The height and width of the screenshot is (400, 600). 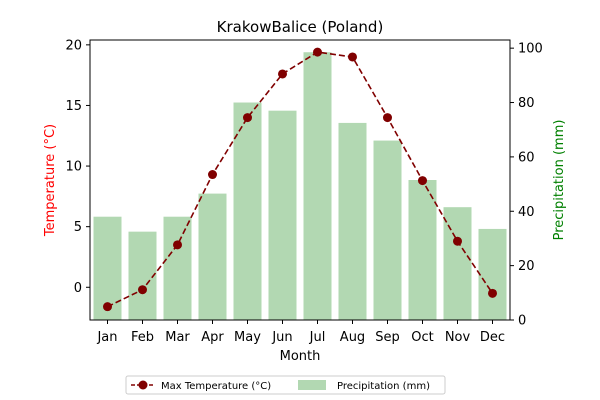 I want to click on precipitation-bar-oct, so click(x=422, y=250).